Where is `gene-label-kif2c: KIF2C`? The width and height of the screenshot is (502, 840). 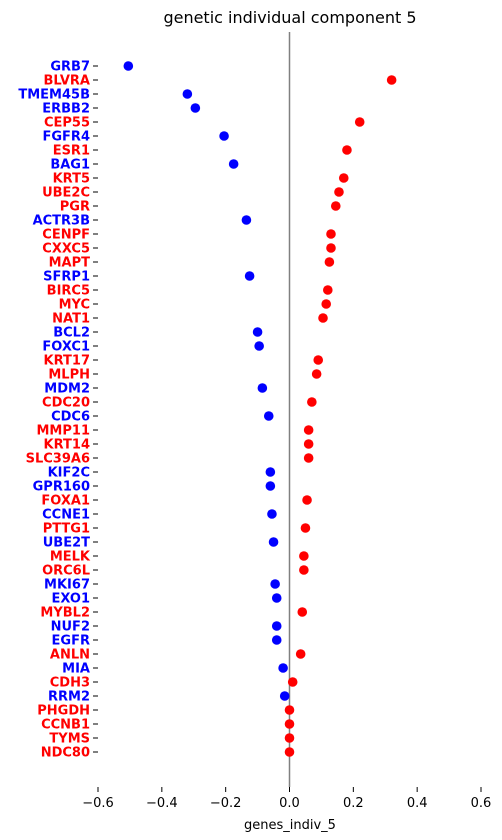 gene-label-kif2c: KIF2C is located at coordinates (69, 473).